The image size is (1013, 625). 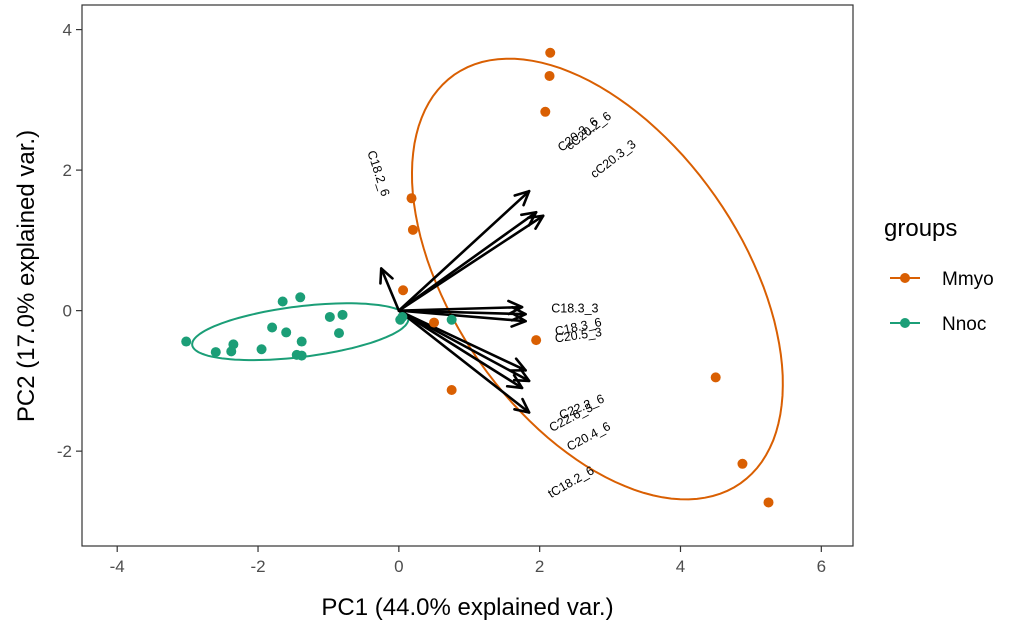 I want to click on legend: groups Mmyo Nnoc, so click(x=939, y=275).